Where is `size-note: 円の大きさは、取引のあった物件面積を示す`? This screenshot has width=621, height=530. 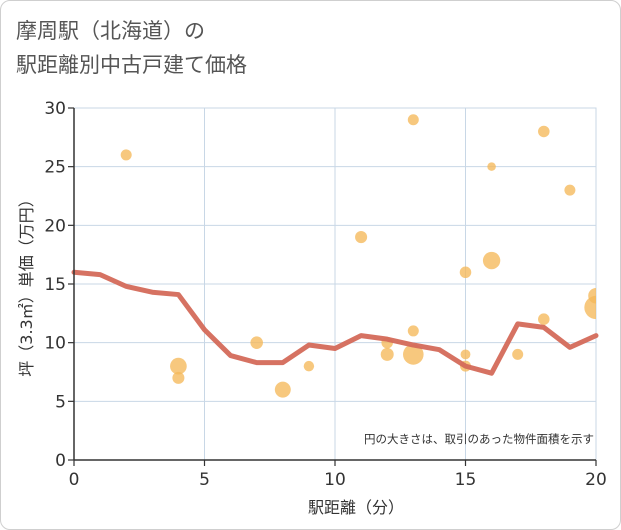 size-note: 円の大きさは、取引のあった物件面積を示す is located at coordinates (479, 439).